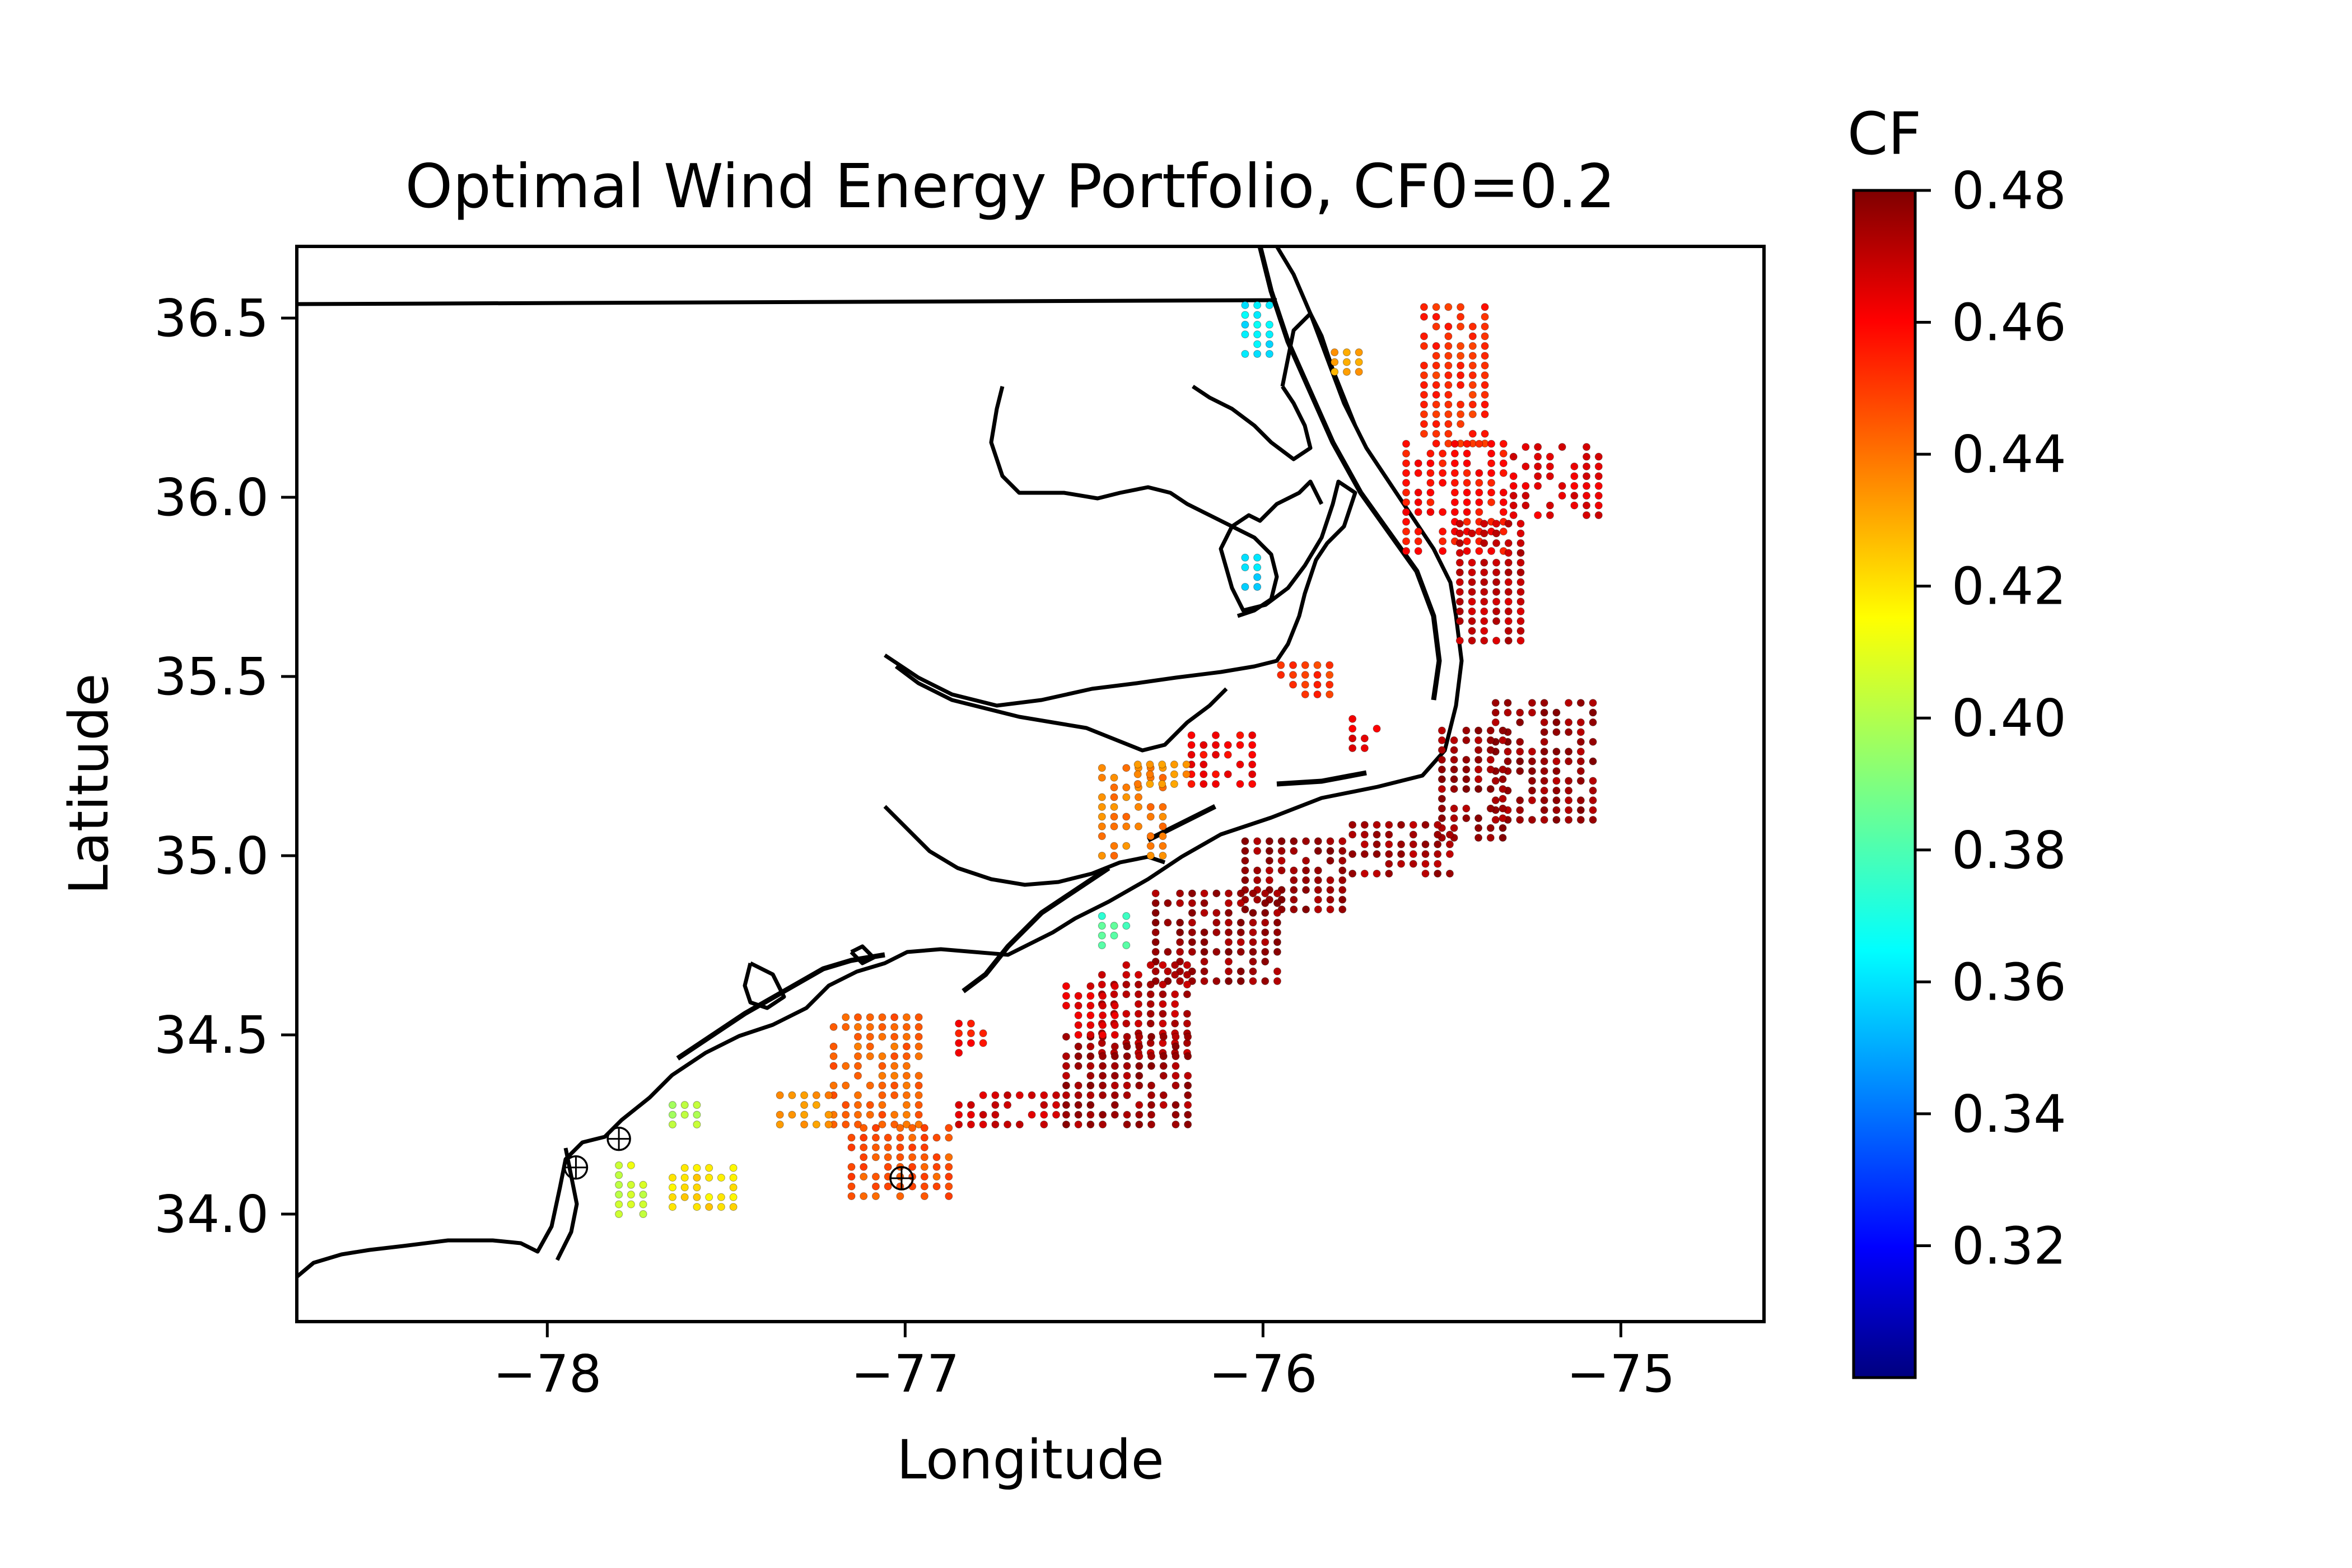 This screenshot has height=1568, width=2352. What do you see at coordinates (781, 1007) in the screenshot?
I see `barrier-island` at bounding box center [781, 1007].